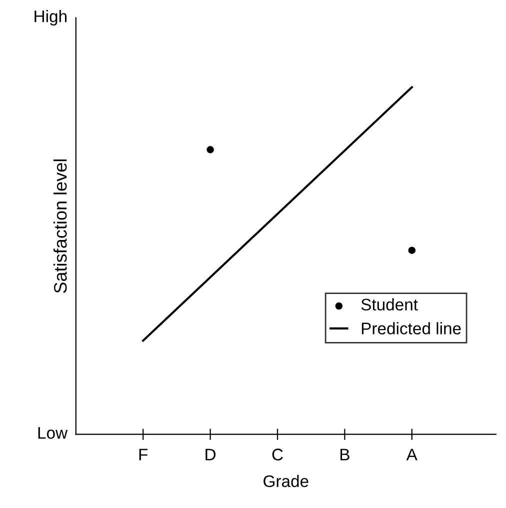 This screenshot has height=508, width=506. Describe the element at coordinates (411, 328) in the screenshot. I see `legend-label: Predicted line` at that location.